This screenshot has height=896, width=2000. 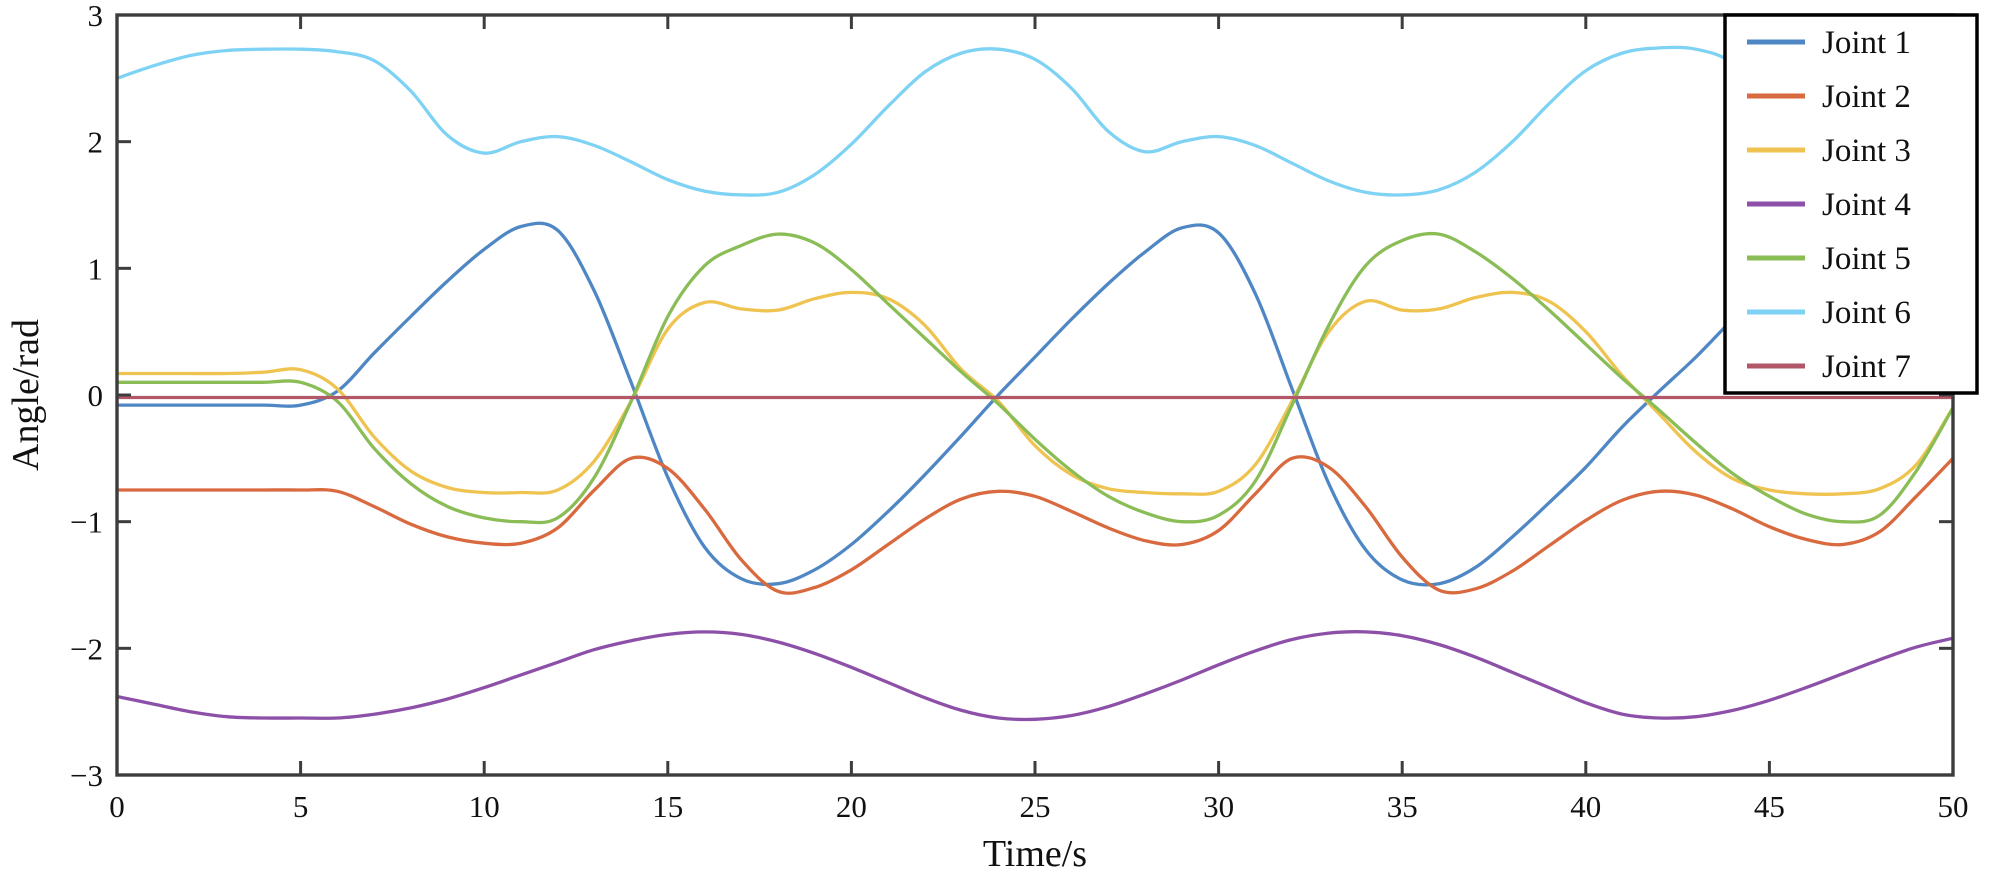 I want to click on x-tick-label: 15, so click(x=667, y=806).